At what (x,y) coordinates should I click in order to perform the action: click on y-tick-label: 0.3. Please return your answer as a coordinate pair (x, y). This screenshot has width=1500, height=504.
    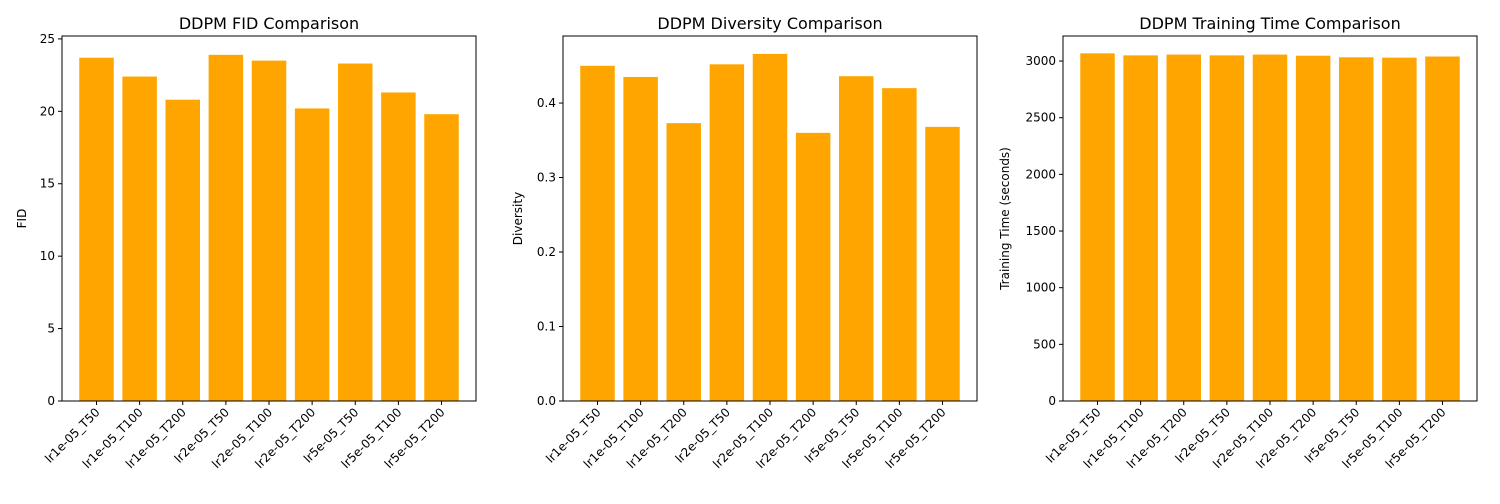
    Looking at the image, I should click on (546, 178).